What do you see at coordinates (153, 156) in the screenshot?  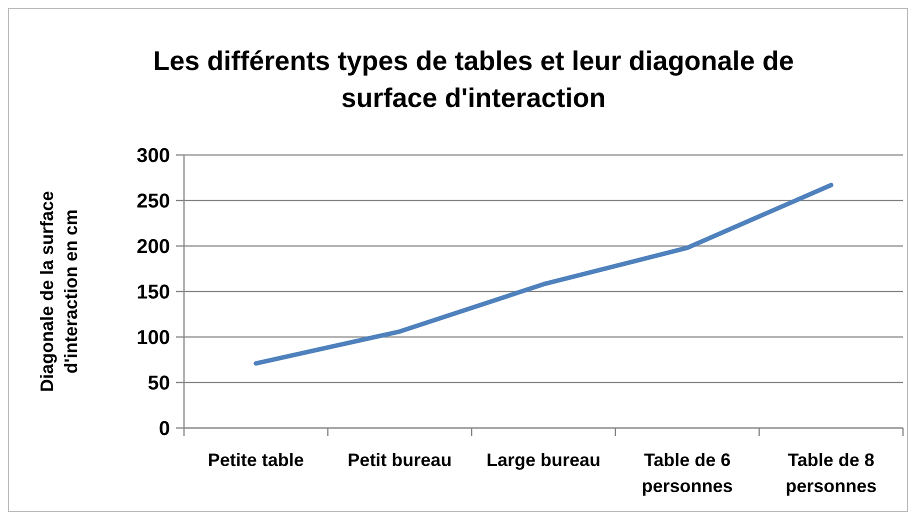 I see `y-tick-label: 300` at bounding box center [153, 156].